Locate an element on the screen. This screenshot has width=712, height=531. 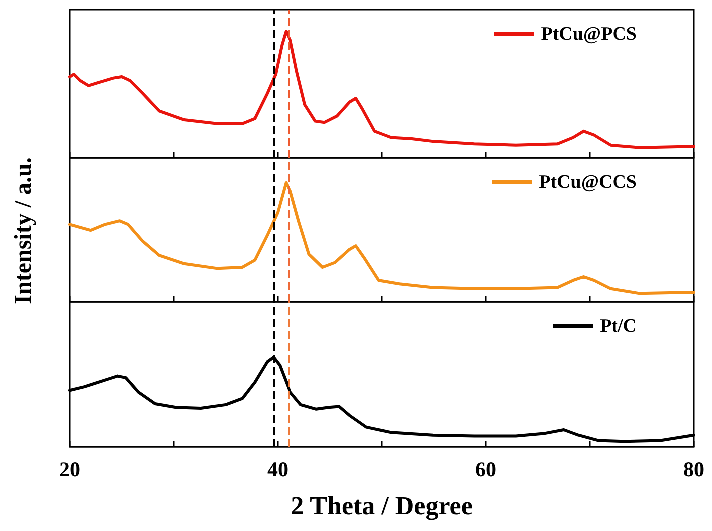
x-tick-label: 60 is located at coordinates (486, 470).